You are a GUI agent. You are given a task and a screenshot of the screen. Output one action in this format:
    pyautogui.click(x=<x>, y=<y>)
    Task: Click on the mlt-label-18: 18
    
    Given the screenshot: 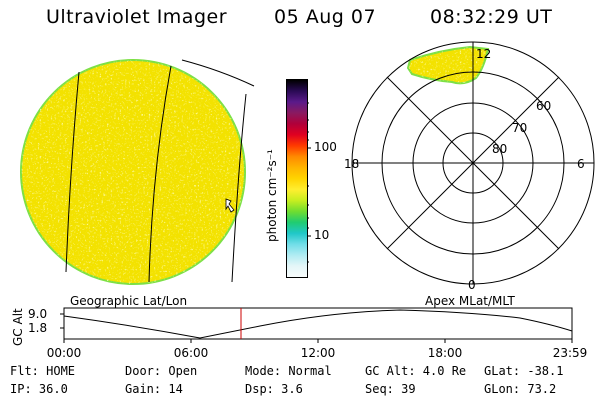 What is the action you would take?
    pyautogui.click(x=351, y=164)
    